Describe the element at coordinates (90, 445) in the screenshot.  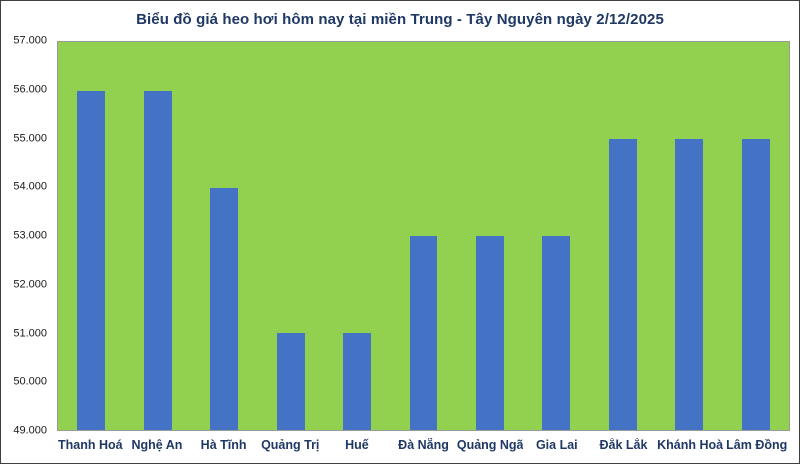
I see `x-category-label: Thanh Hoá` at that location.